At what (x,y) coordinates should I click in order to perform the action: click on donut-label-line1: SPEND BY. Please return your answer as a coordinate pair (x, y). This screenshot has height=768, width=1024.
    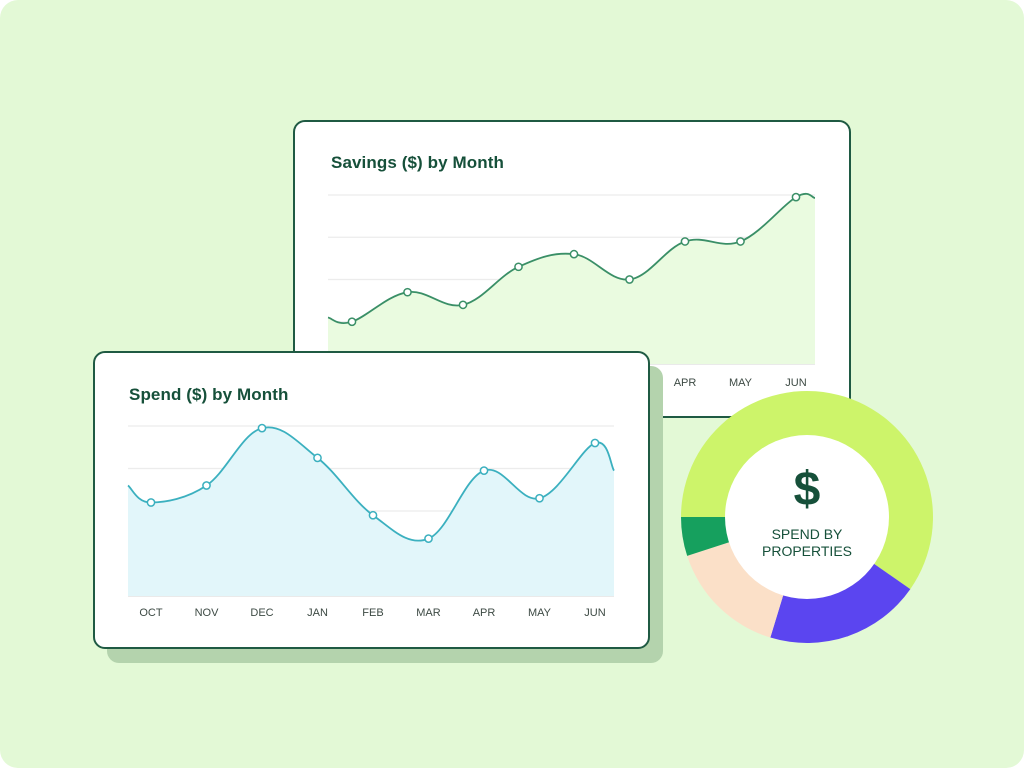
    Looking at the image, I should click on (807, 534).